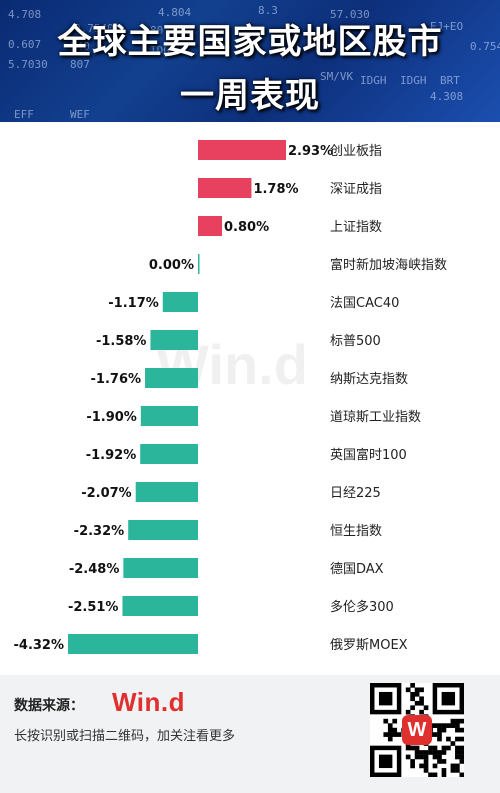  What do you see at coordinates (388, 265) in the screenshot?
I see `category-label: 富时新加坡海峡指数` at bounding box center [388, 265].